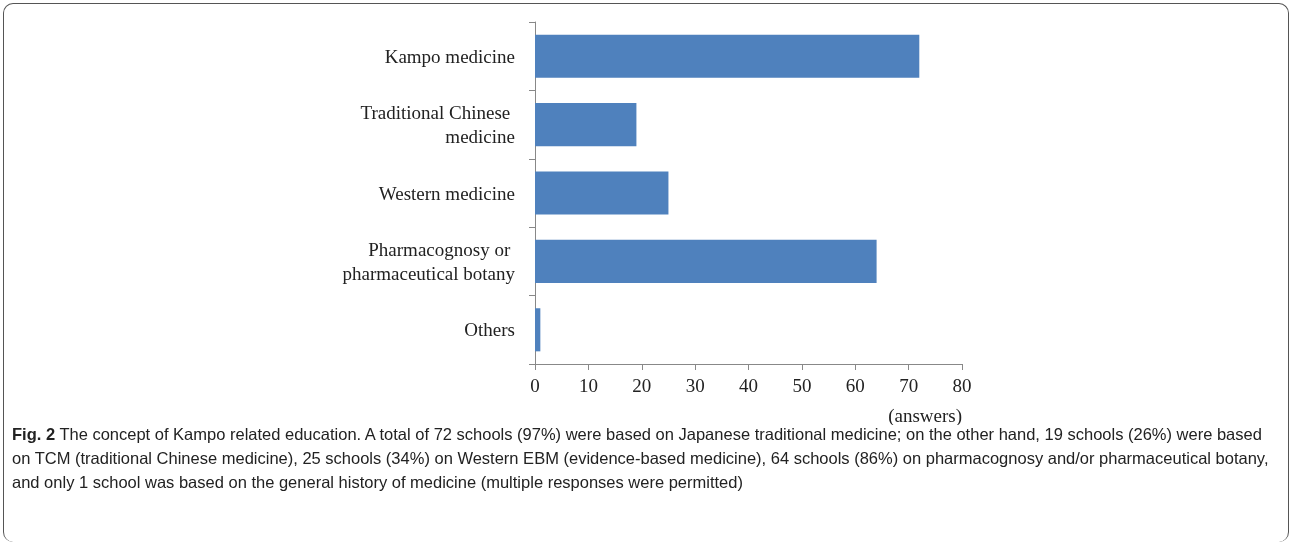 This screenshot has height=546, width=1292. I want to click on x-tick-label: 10, so click(588, 385).